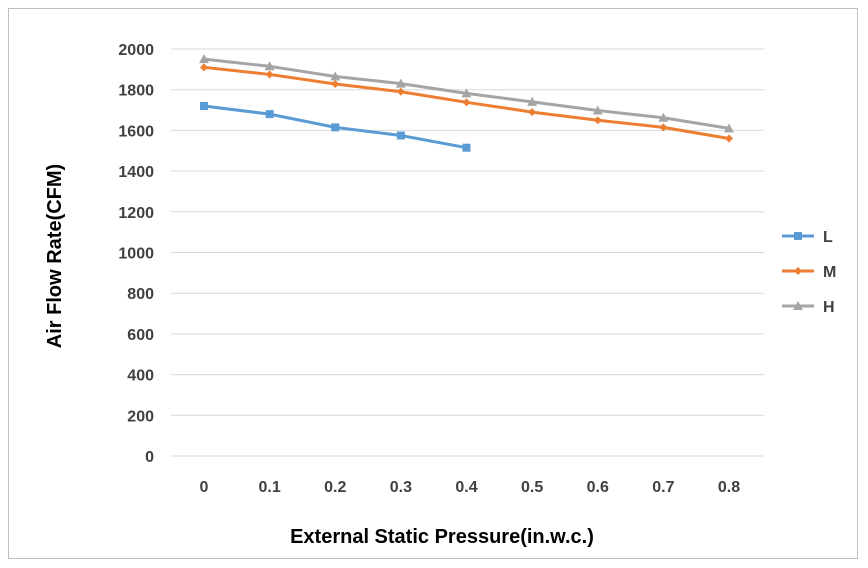  I want to click on legend-item-M: M, so click(809, 272).